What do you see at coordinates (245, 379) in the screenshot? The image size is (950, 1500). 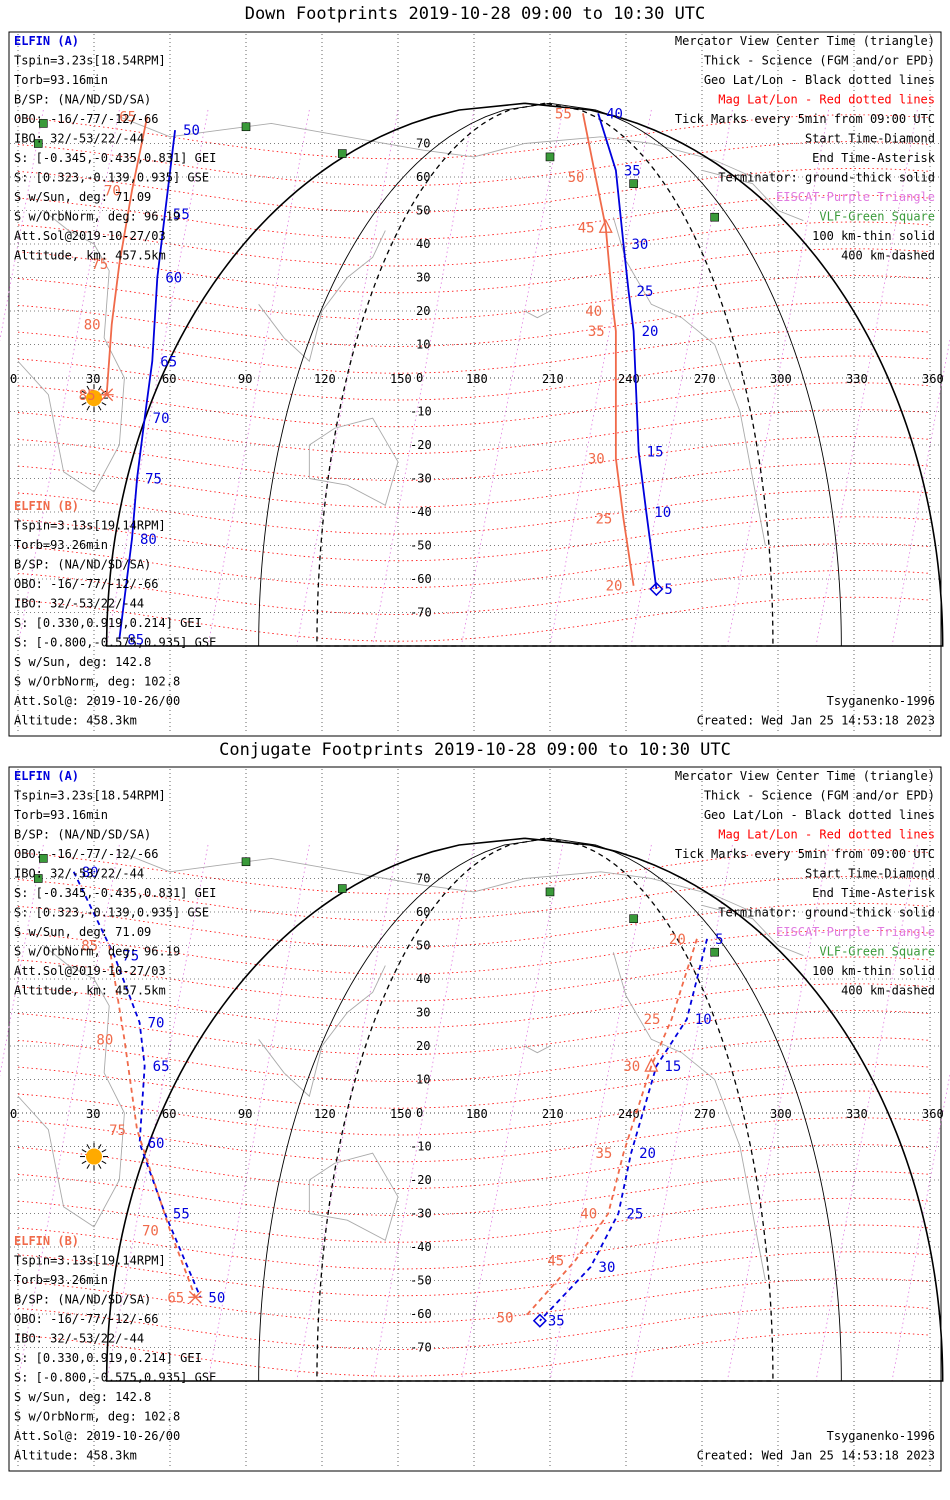 I see `x-tick-label: 90` at bounding box center [245, 379].